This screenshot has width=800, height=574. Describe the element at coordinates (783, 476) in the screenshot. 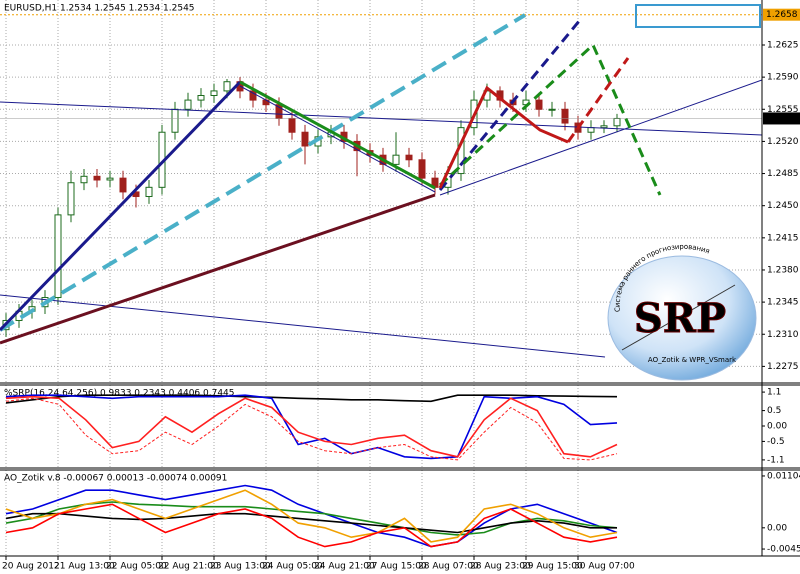

I see `y-tick-label: 0.01104` at that location.